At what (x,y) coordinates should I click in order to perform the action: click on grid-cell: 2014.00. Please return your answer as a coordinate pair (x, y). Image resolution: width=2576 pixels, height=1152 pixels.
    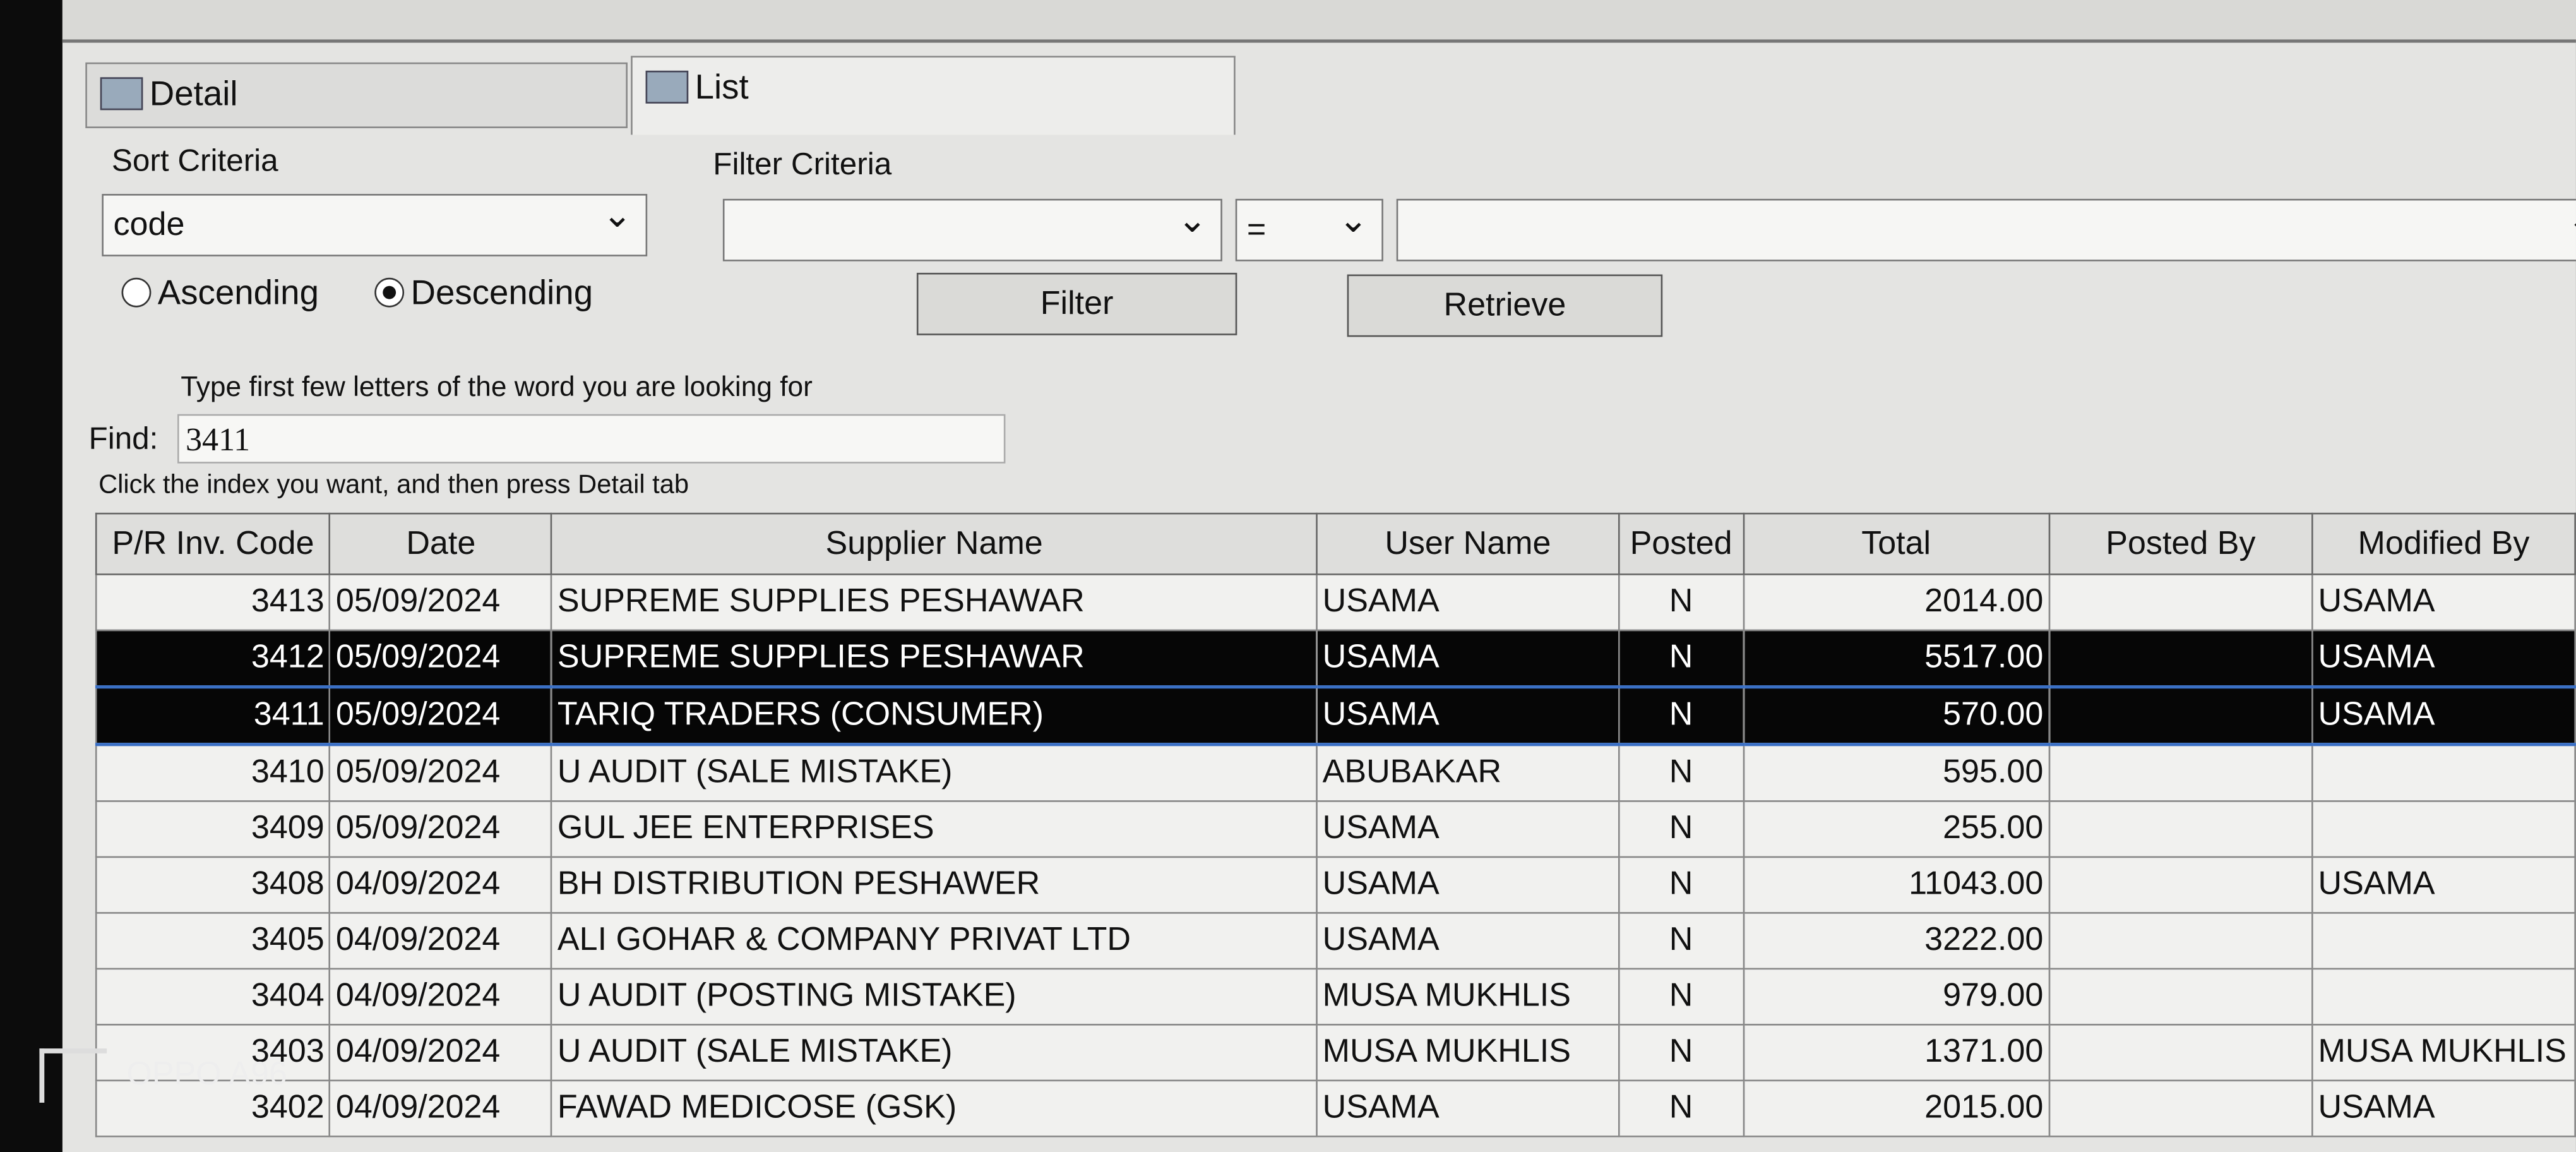
    Looking at the image, I should click on (1896, 602).